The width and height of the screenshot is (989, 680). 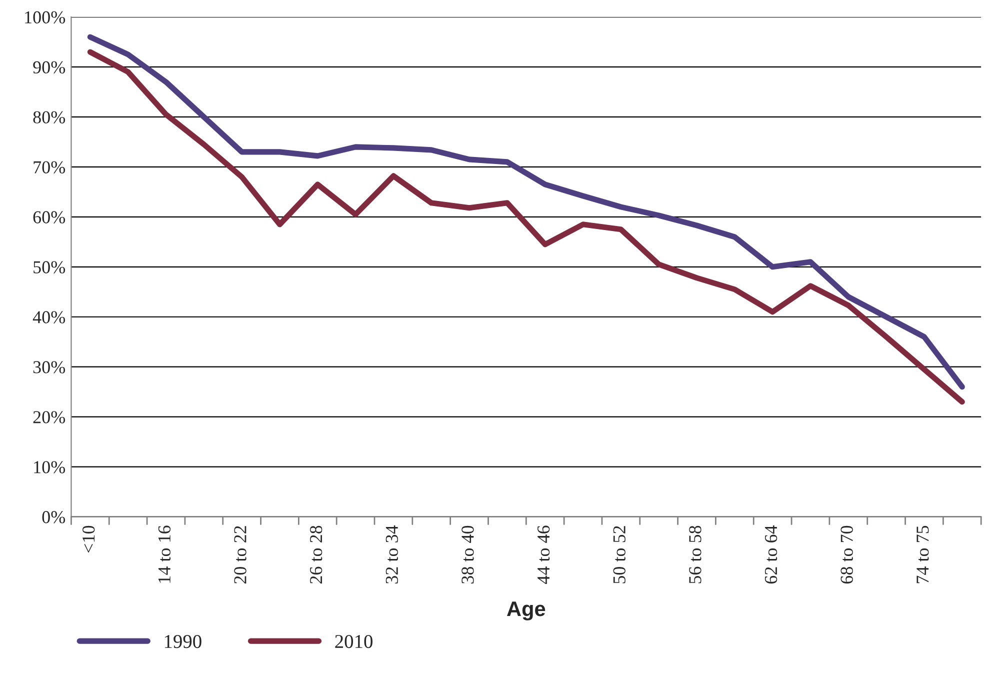 What do you see at coordinates (49, 67) in the screenshot?
I see `y-tick-label: 90%` at bounding box center [49, 67].